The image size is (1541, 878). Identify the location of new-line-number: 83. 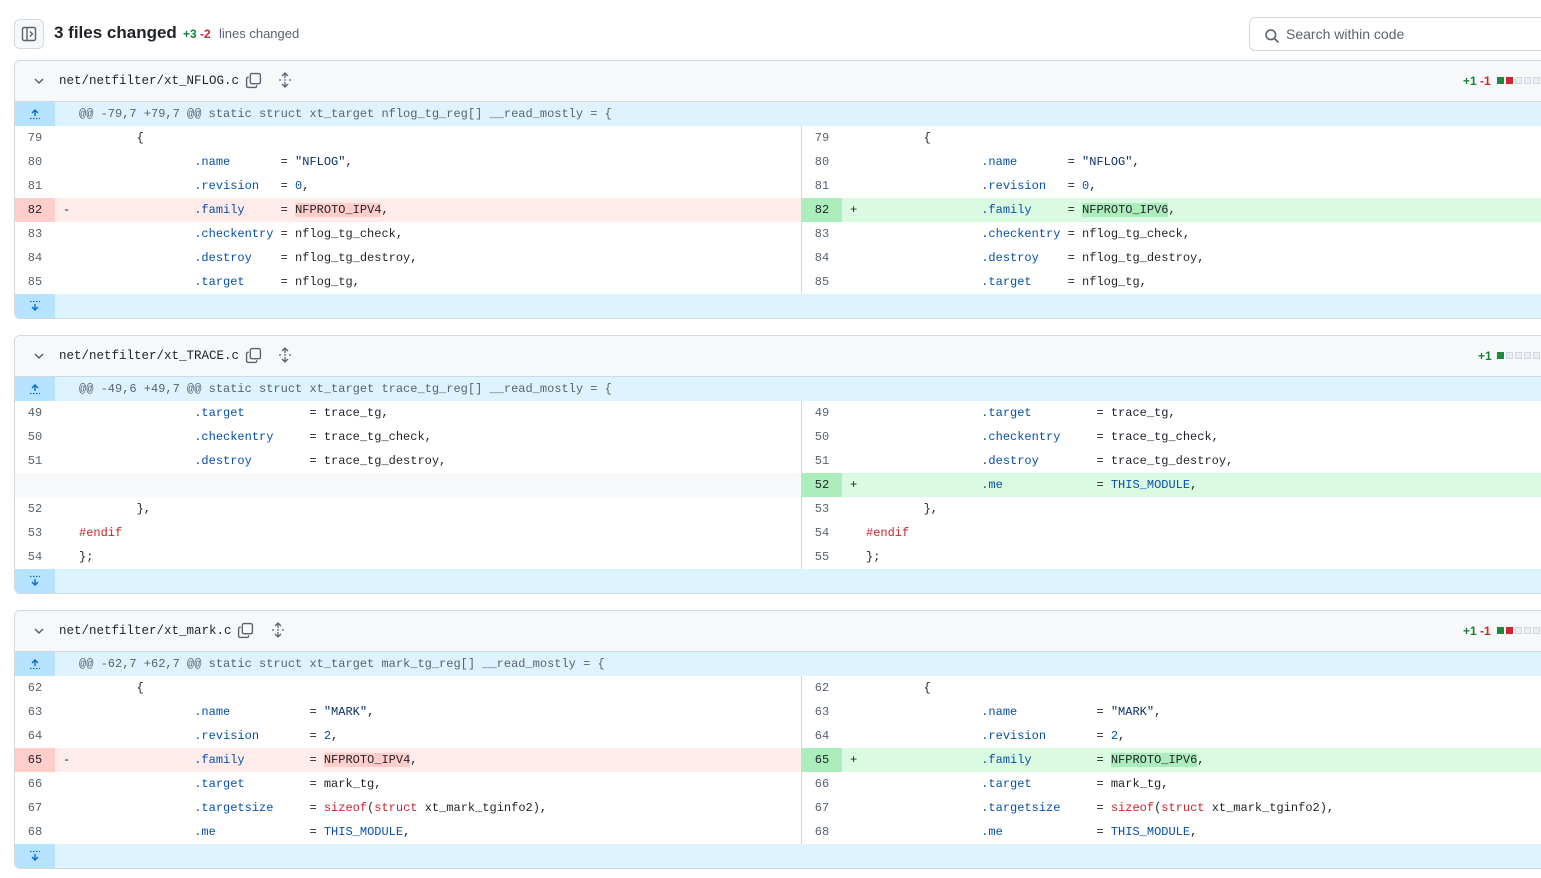
(822, 234).